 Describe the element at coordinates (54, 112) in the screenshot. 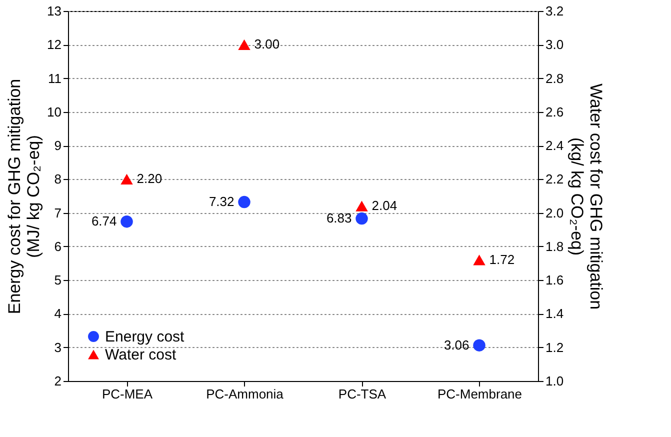

I see `y-tick-label: 10` at that location.